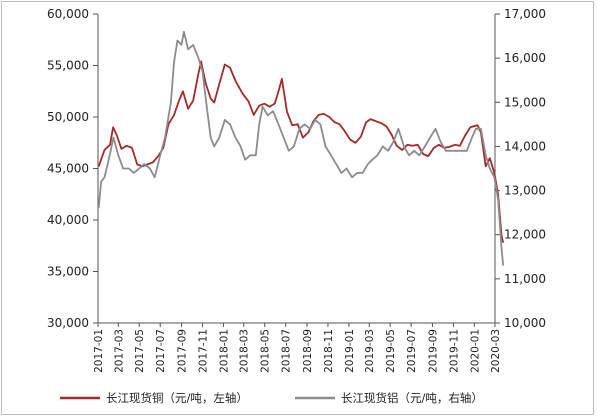  Describe the element at coordinates (525, 235) in the screenshot. I see `right-axis-tick-label: 12,000` at that location.